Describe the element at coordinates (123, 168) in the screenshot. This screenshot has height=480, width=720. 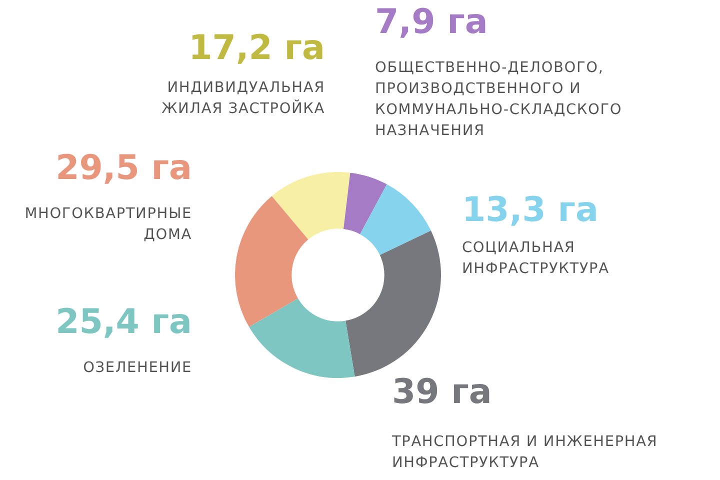
I see `data-label: 29,5 га` at that location.